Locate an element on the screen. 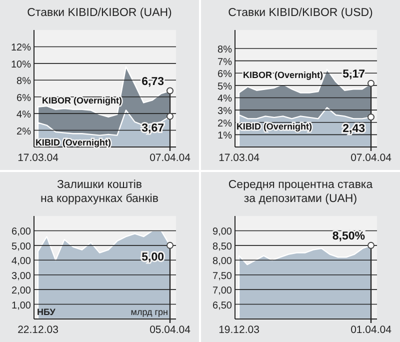 The image size is (400, 342). y-tick-label: 8,50 is located at coordinates (222, 246).